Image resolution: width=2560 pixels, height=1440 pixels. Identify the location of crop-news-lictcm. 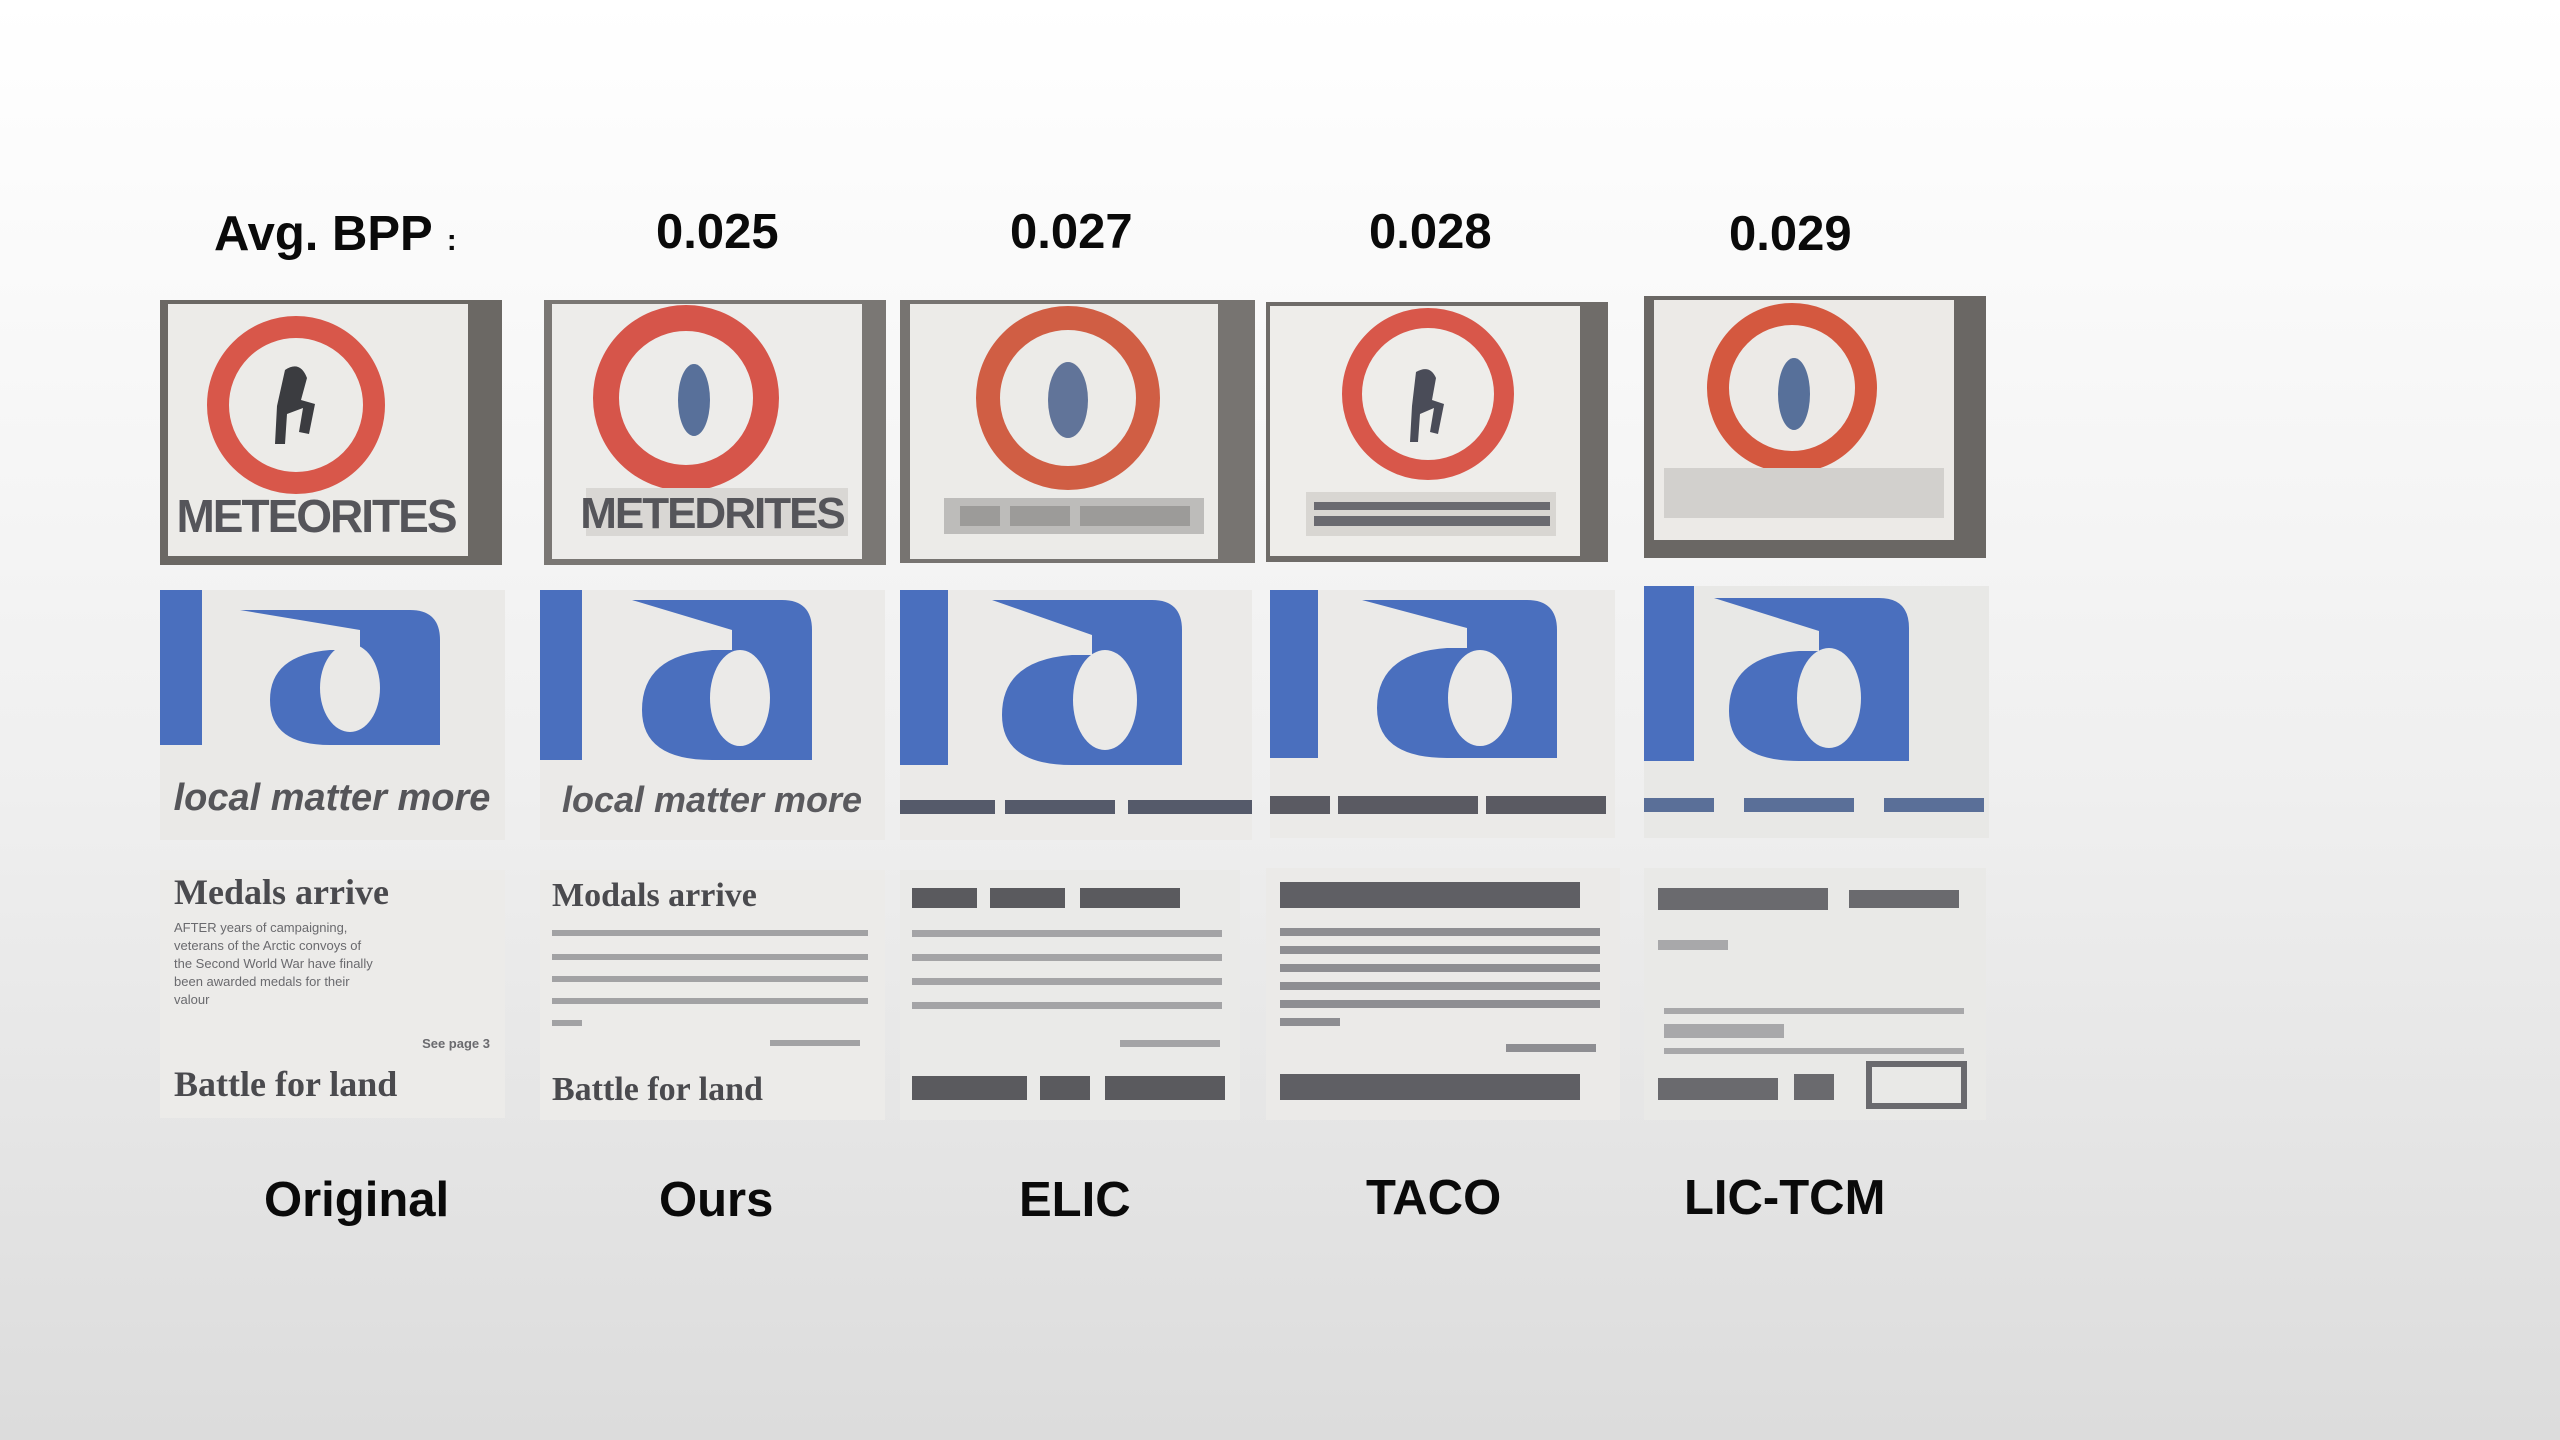
(1815, 994).